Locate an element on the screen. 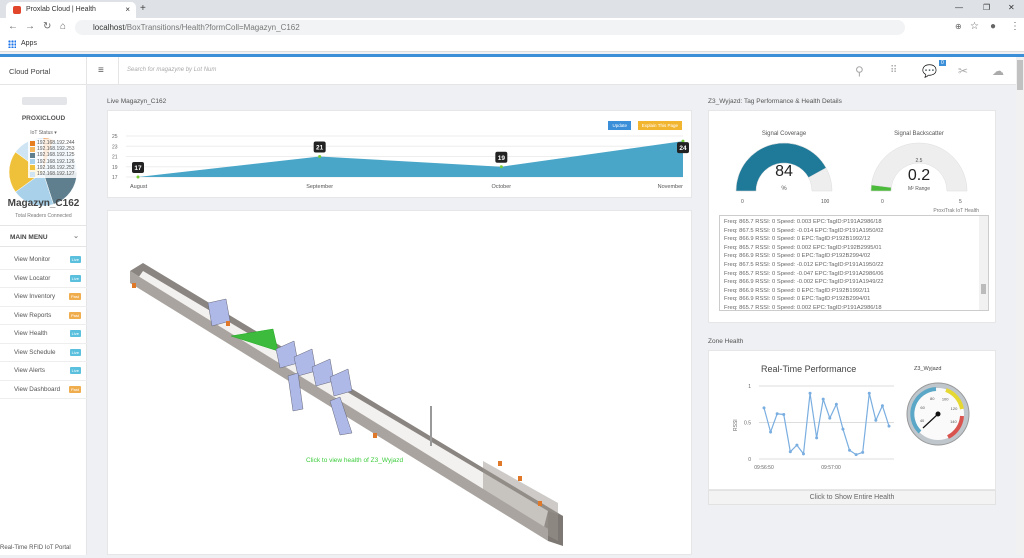  zoom-icon: ⊕ is located at coordinates (958, 26).